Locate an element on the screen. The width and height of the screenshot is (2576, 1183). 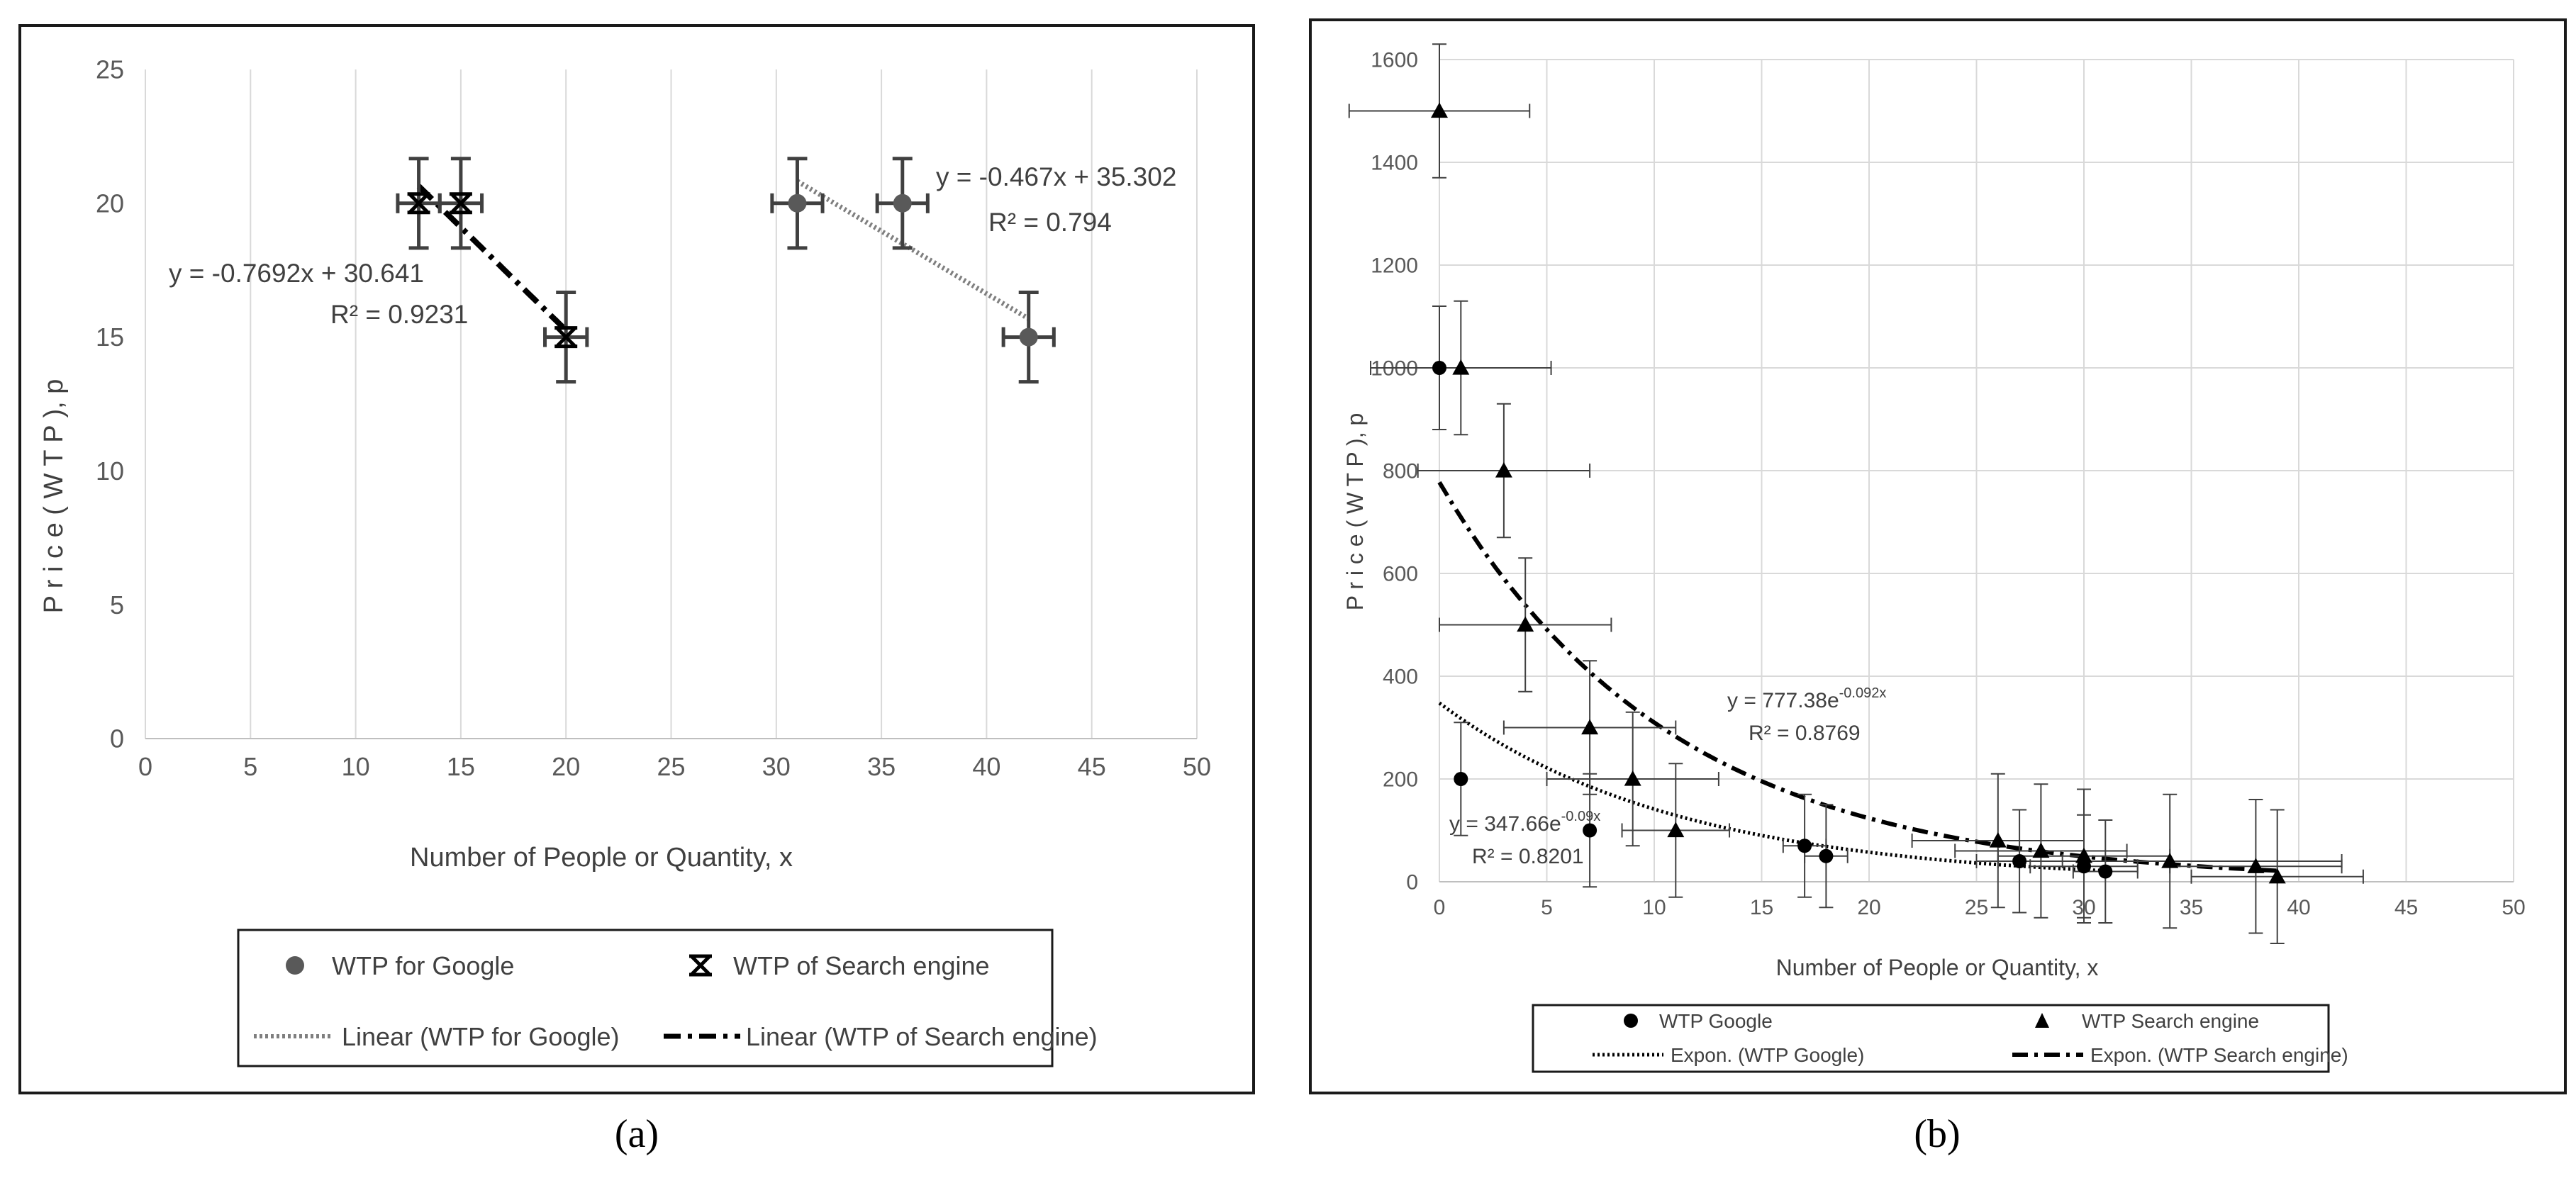
y-tick-label-b-0: 0 is located at coordinates (1412, 883).